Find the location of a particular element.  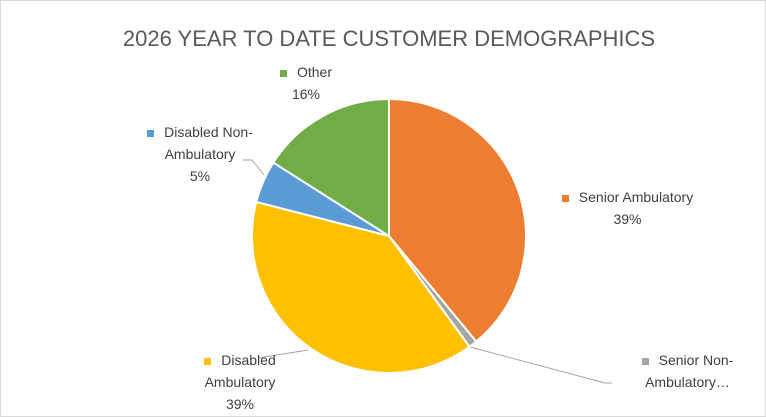

data-label: Disabled Non-Ambulatory 5% is located at coordinates (200, 154).